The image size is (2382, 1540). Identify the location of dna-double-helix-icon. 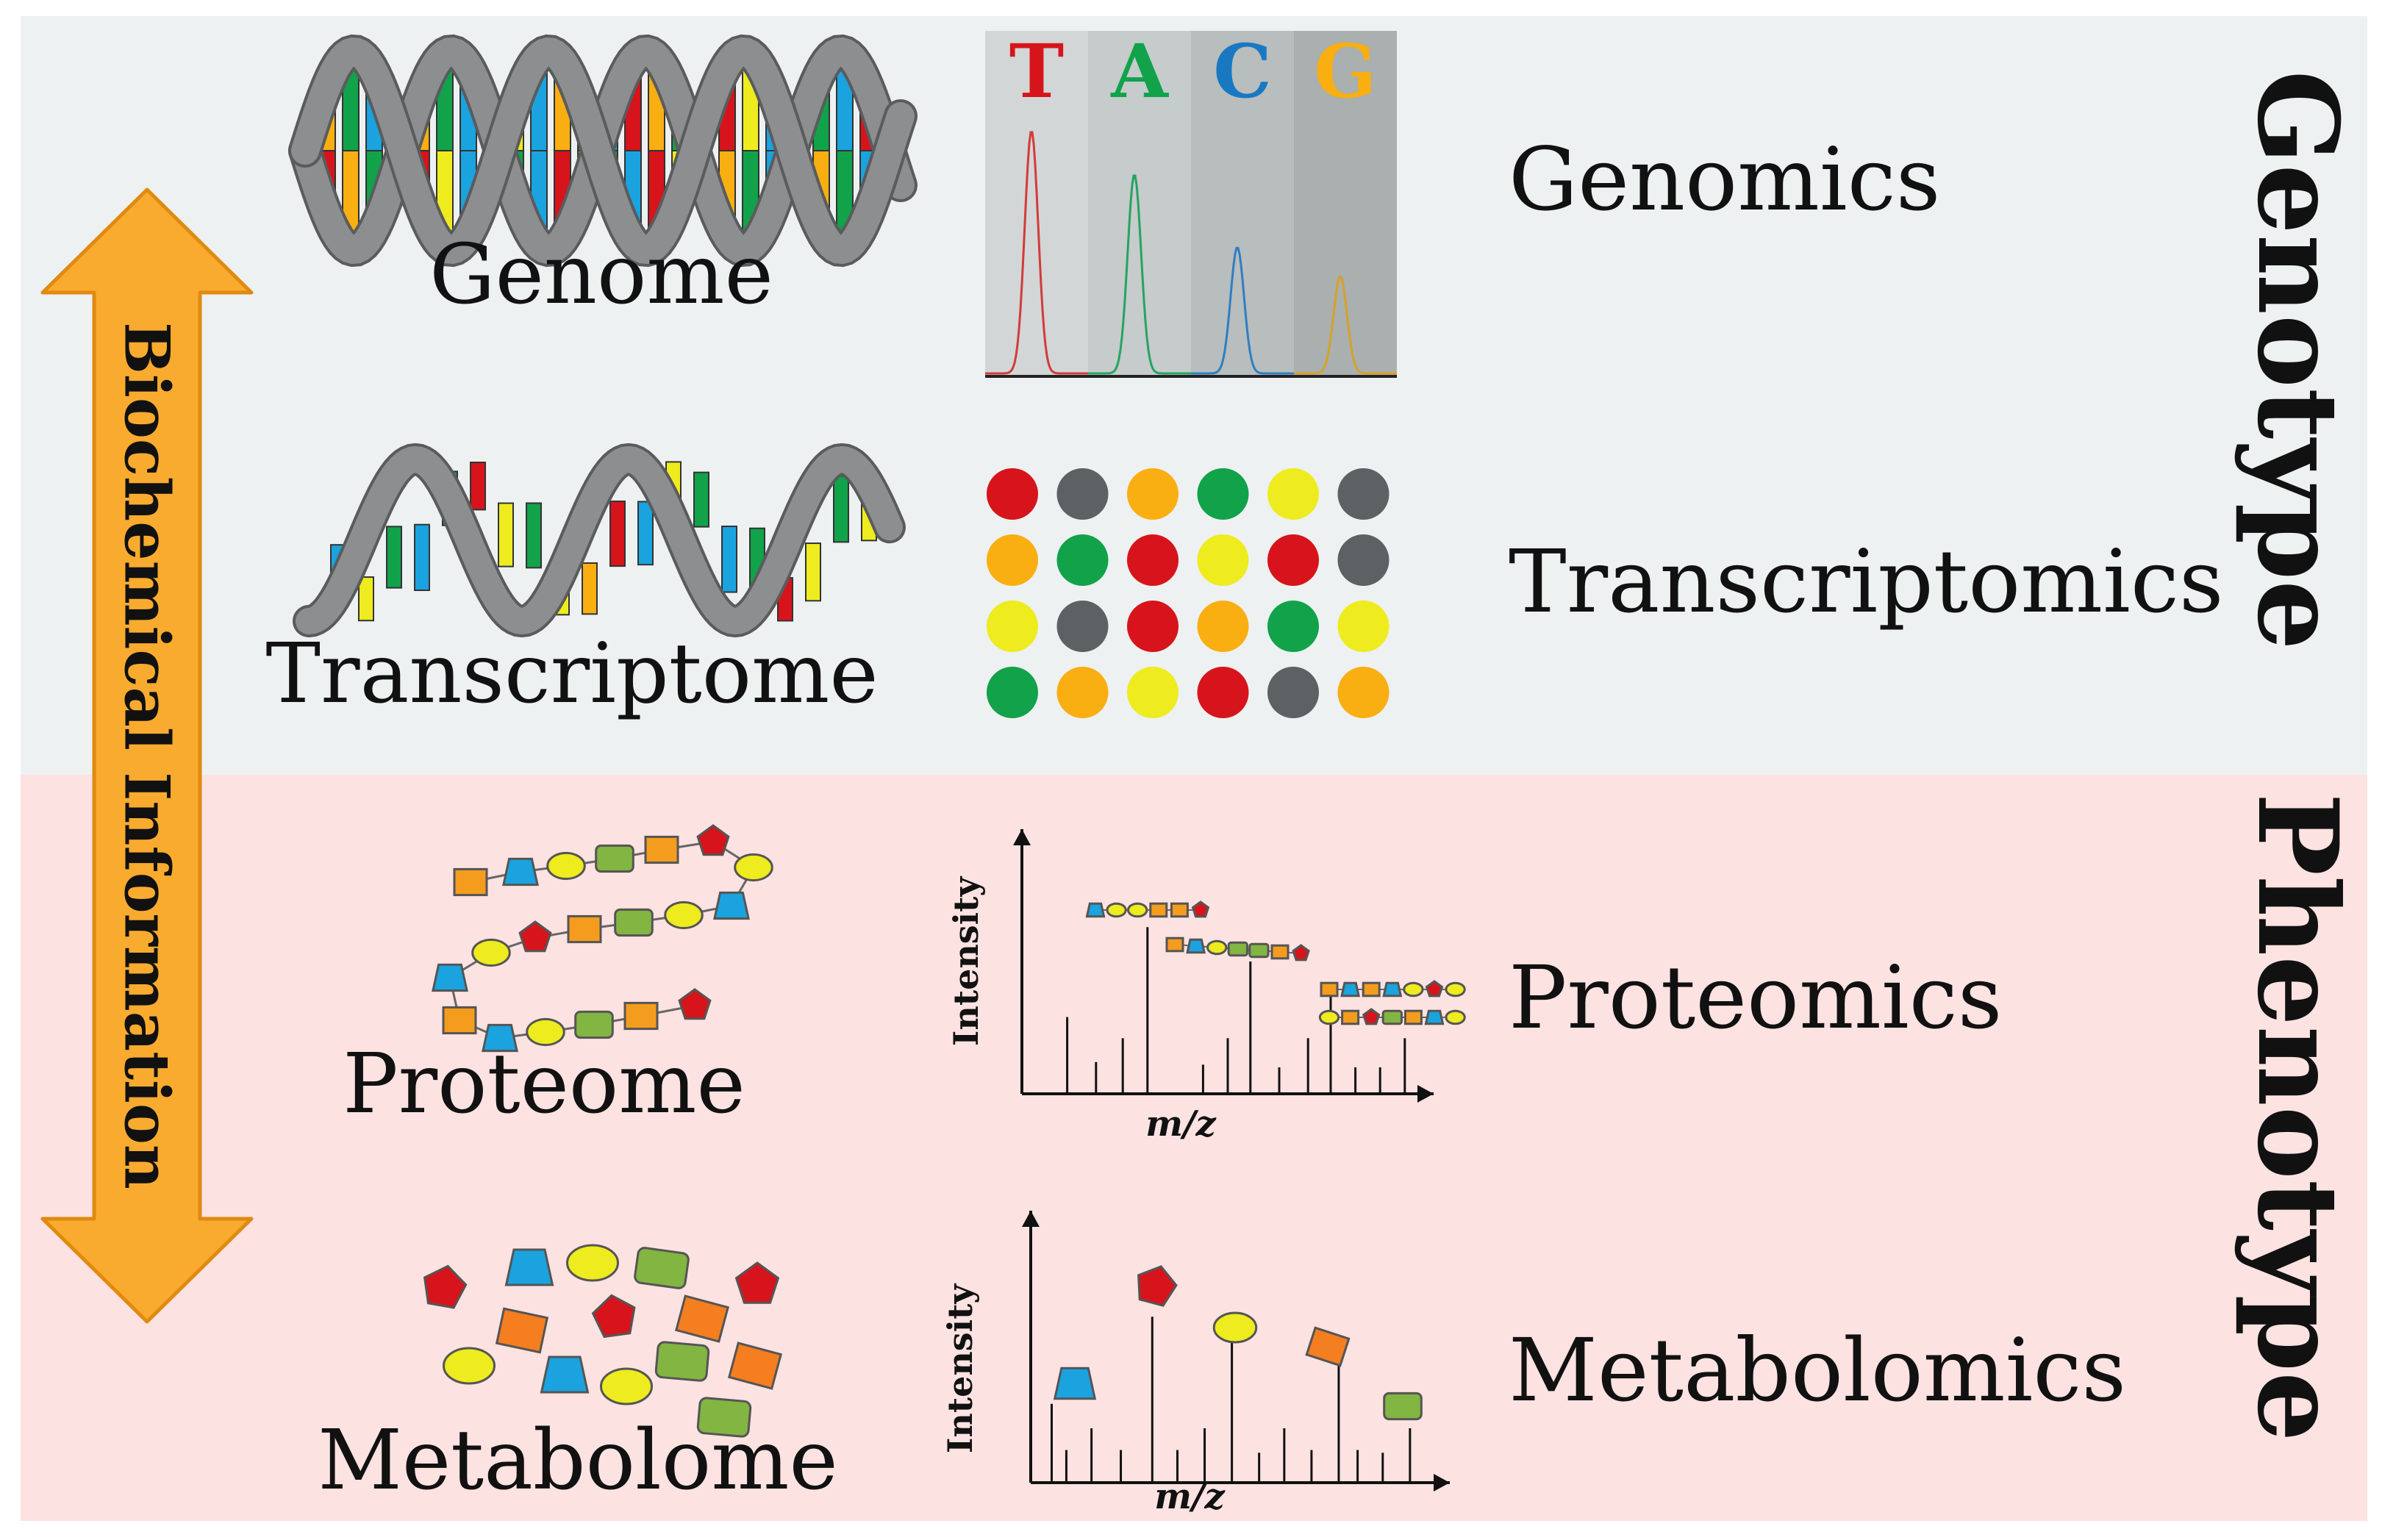
(603, 151).